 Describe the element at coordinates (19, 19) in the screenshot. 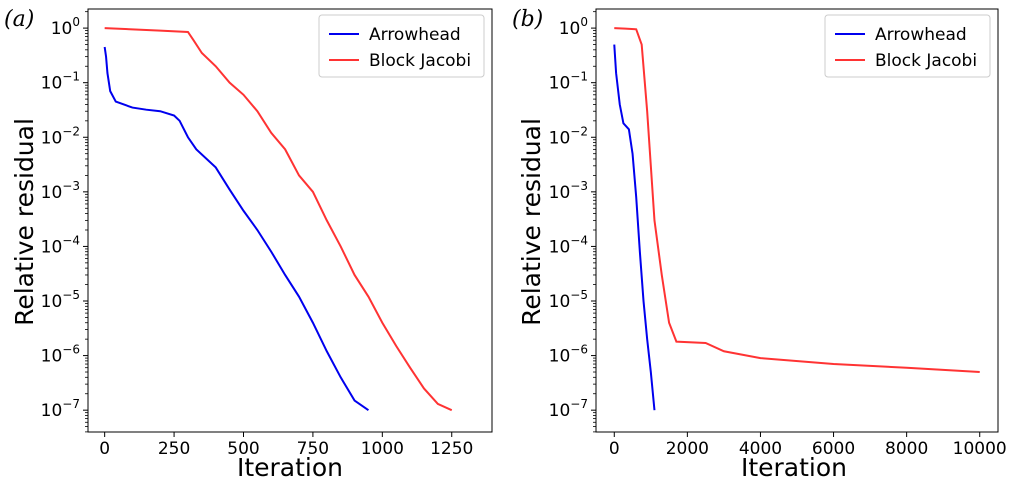

I see `panel-a-label: (a)` at that location.